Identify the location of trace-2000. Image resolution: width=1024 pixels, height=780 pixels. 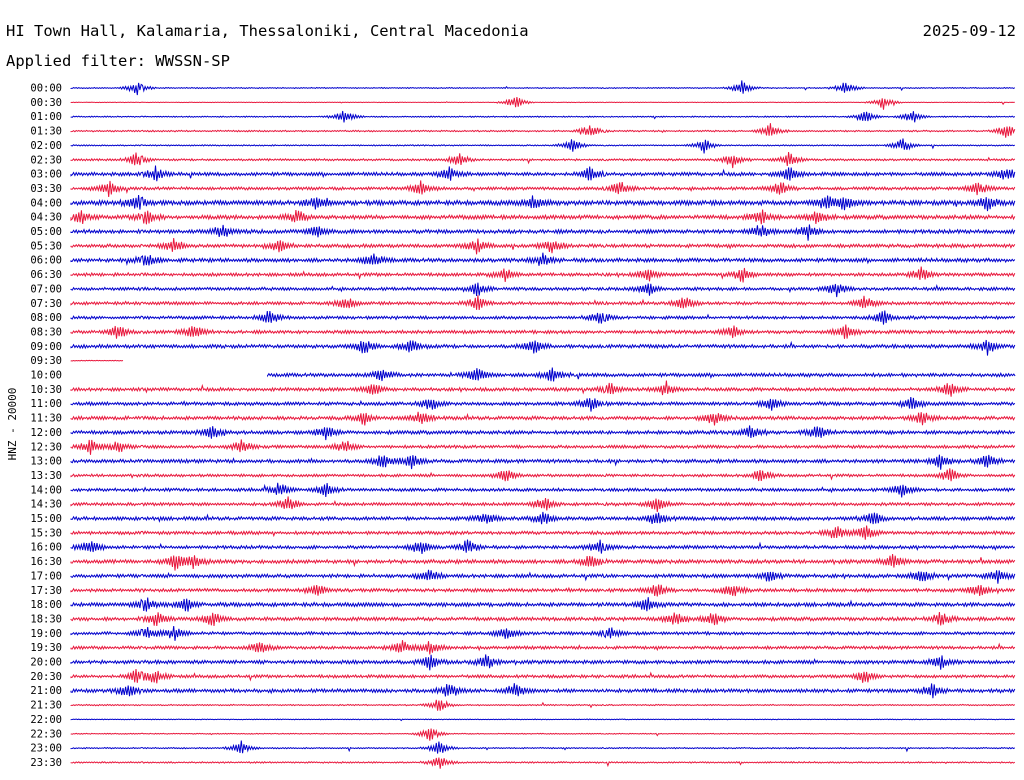
(543, 662).